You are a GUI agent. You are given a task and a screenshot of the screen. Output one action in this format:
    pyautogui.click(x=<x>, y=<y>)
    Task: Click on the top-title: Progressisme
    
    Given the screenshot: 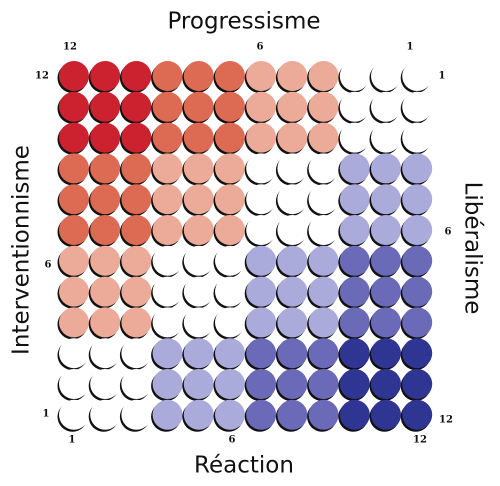 What is the action you would take?
    pyautogui.click(x=243, y=22)
    